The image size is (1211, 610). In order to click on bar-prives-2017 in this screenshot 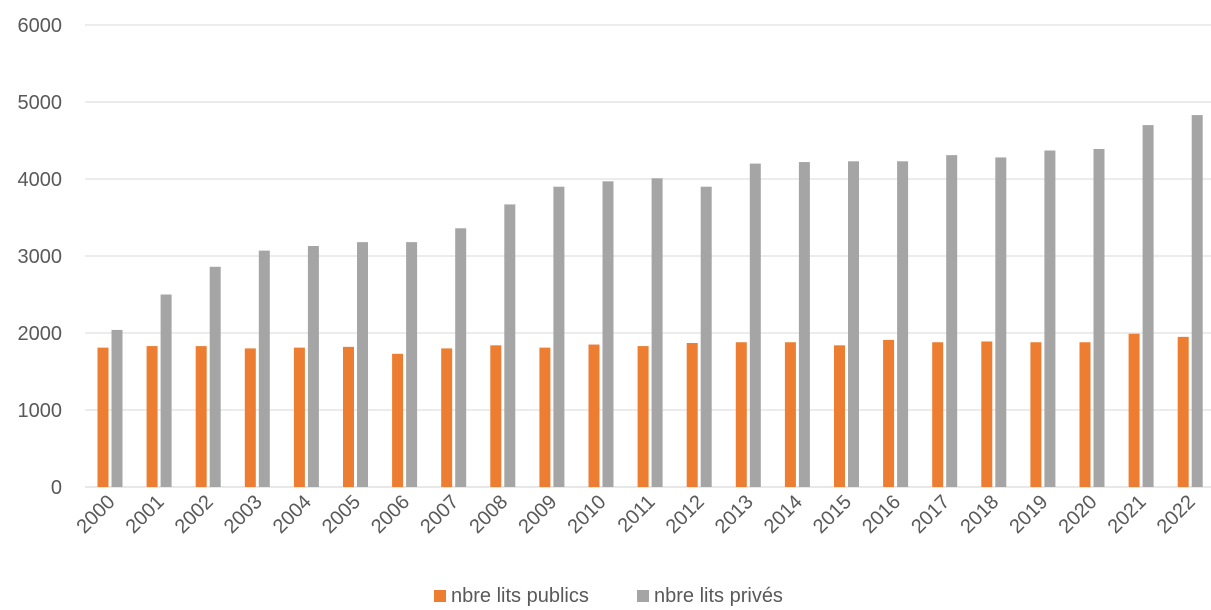, I will do `click(952, 321)`.